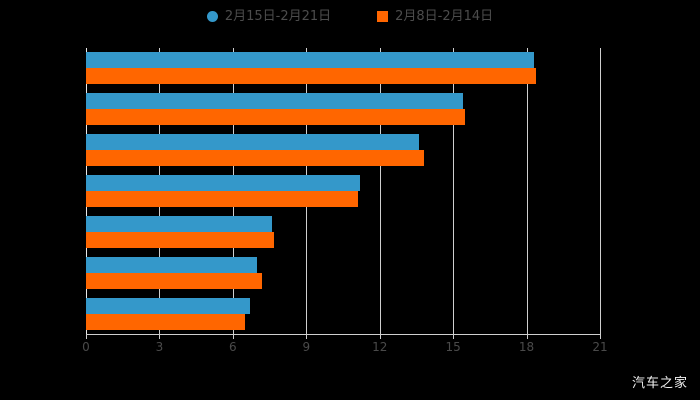 Image resolution: width=700 pixels, height=400 pixels. Describe the element at coordinates (453, 347) in the screenshot. I see `x-axis-tick-label: 15` at that location.